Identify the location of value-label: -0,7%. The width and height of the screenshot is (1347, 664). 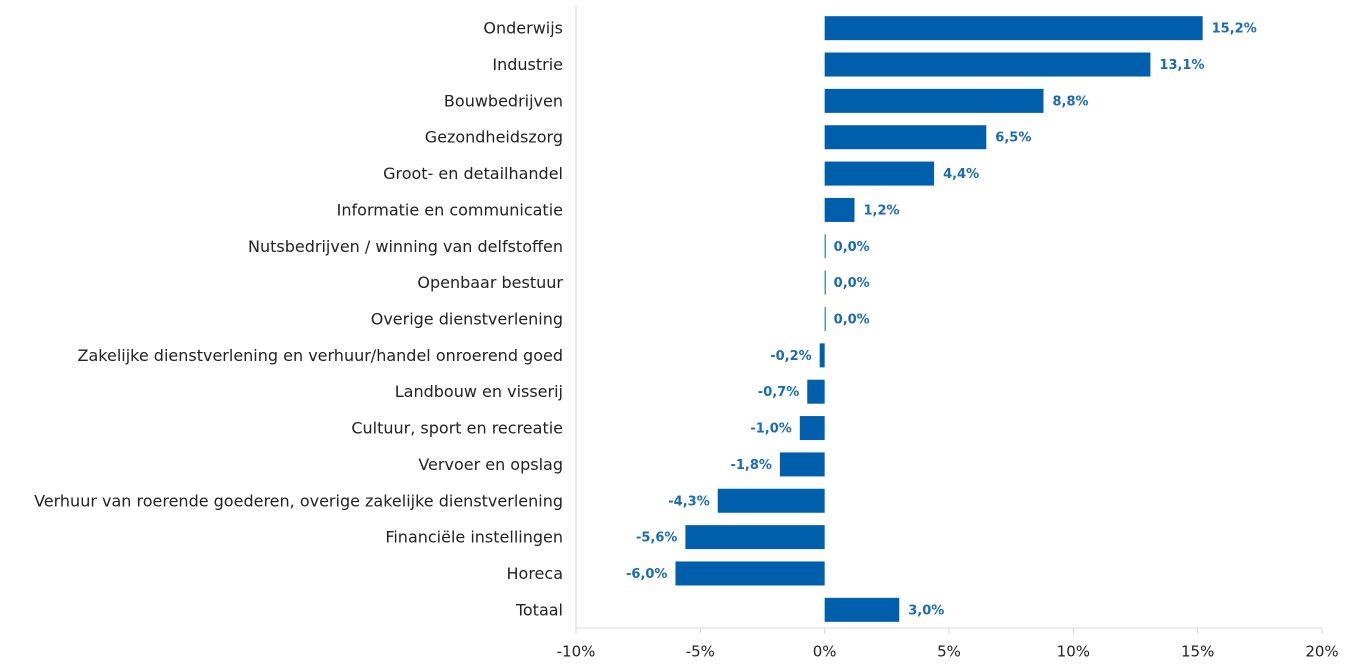
(778, 392).